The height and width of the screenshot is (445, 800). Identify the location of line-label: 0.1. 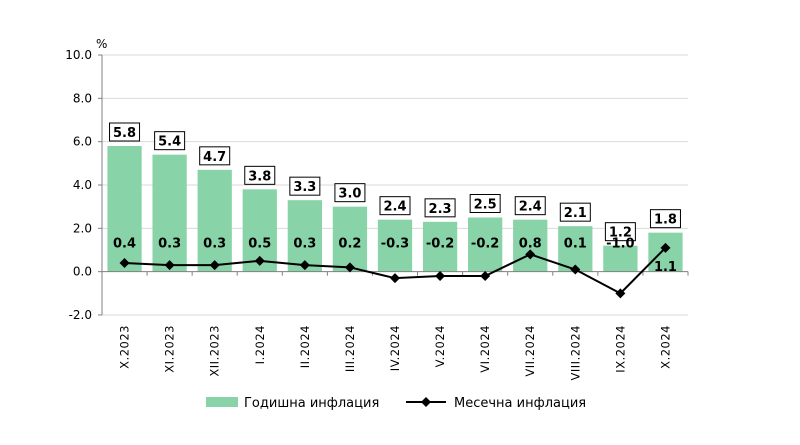
(575, 244).